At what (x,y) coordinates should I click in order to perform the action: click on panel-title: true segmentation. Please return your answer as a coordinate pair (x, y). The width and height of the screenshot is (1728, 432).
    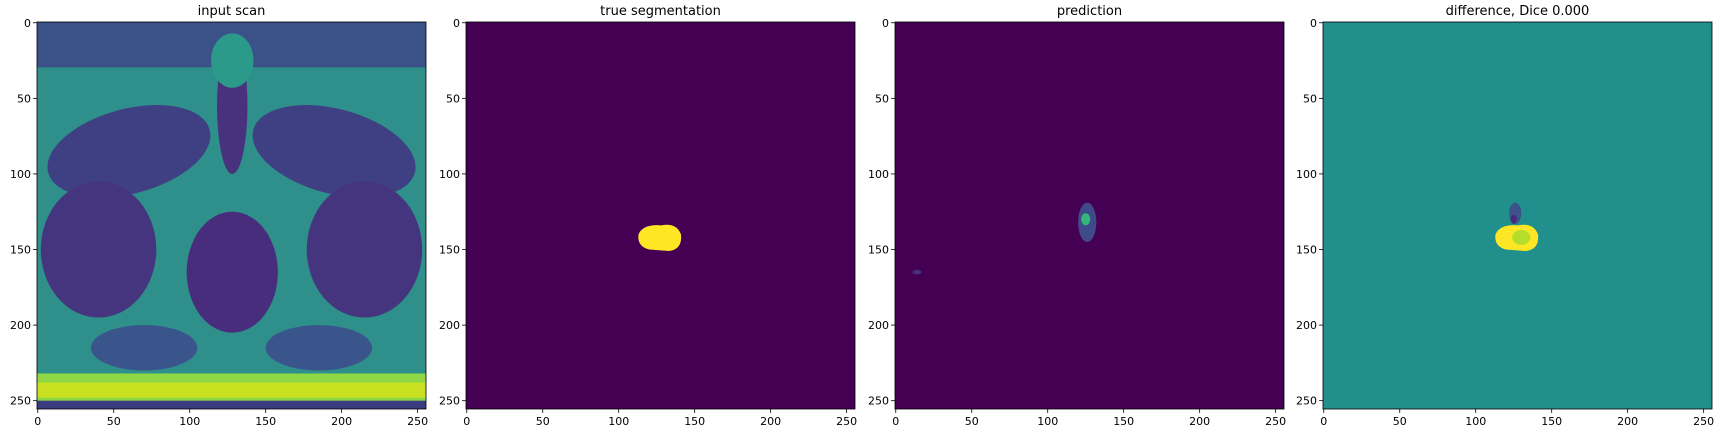
    Looking at the image, I should click on (660, 11).